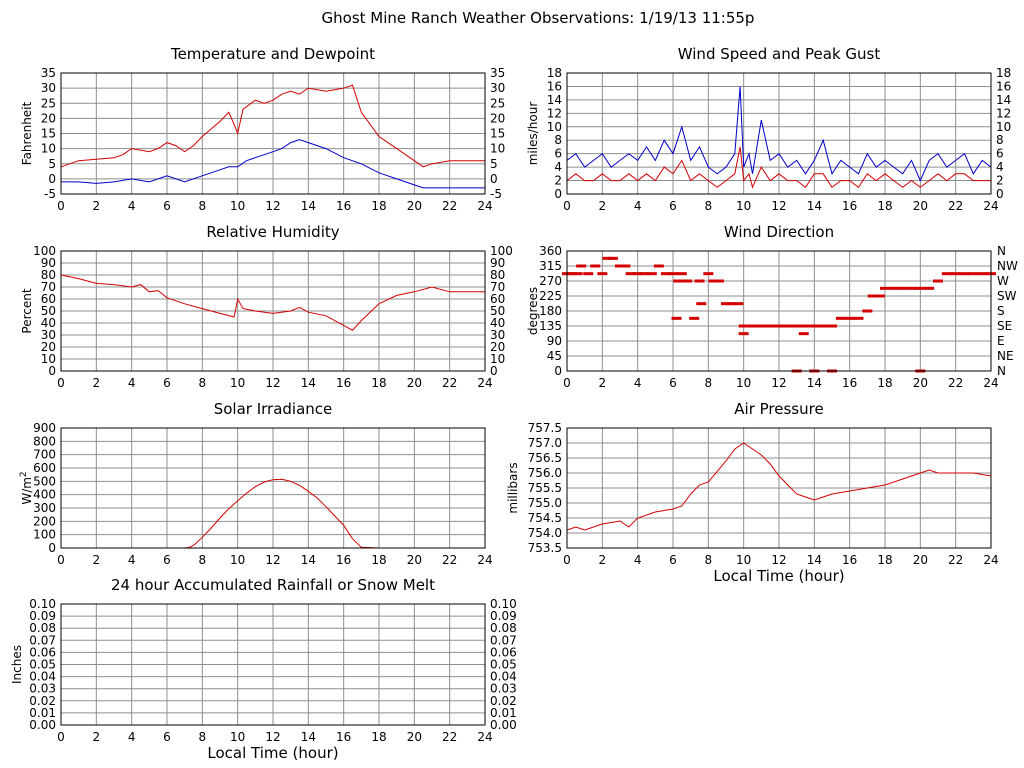 This screenshot has width=1024, height=768. I want to click on y-tick-label: 756.5, so click(545, 458).